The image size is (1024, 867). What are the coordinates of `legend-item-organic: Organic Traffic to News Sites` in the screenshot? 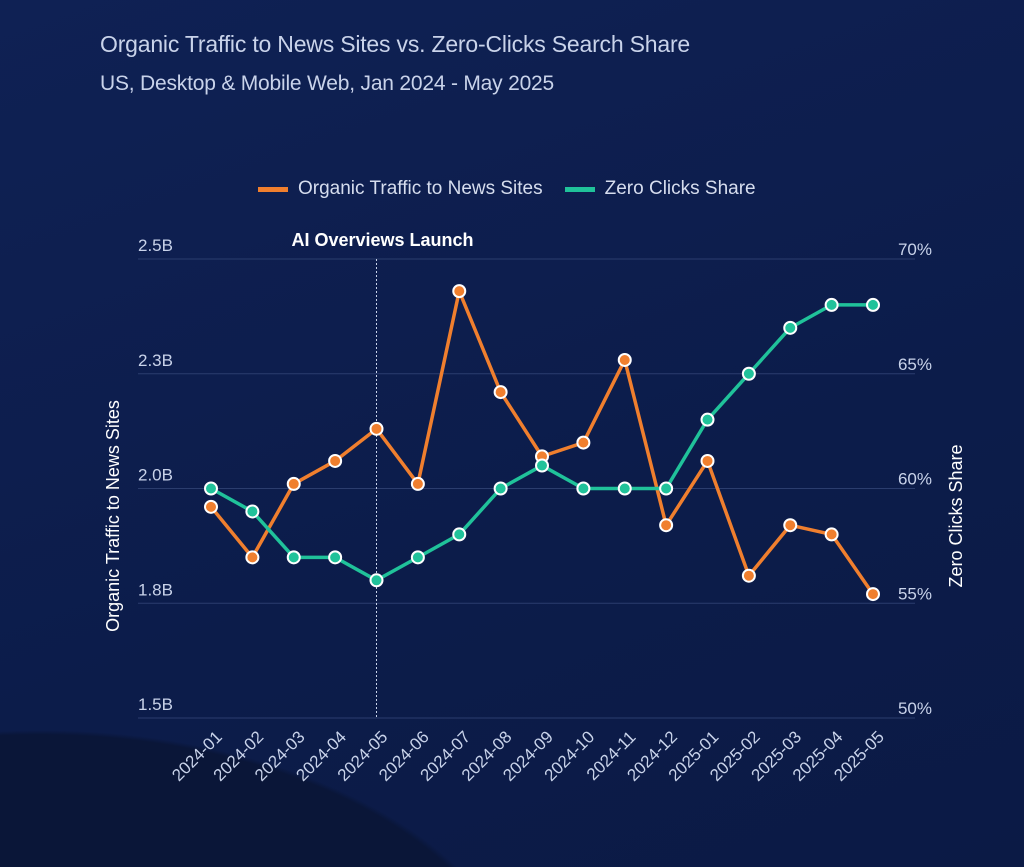 It's located at (400, 189).